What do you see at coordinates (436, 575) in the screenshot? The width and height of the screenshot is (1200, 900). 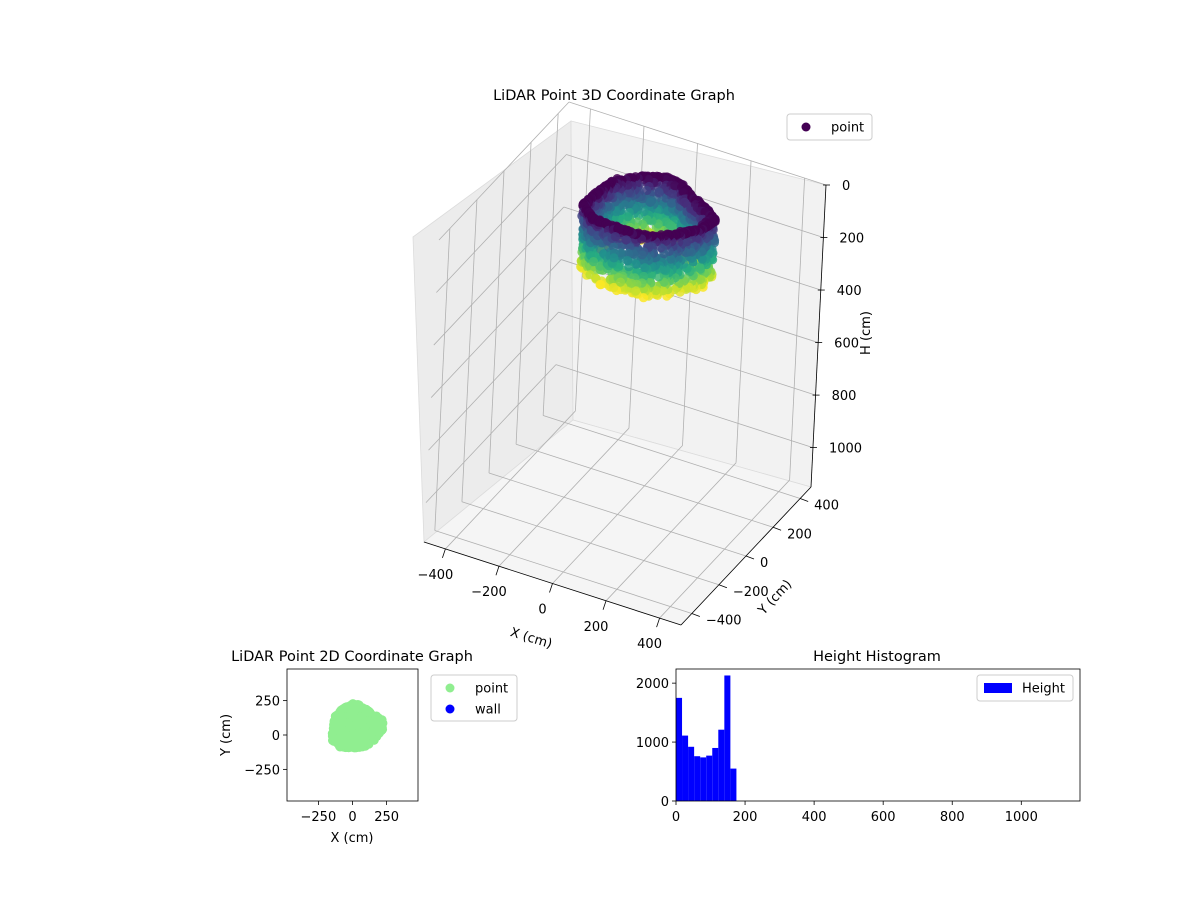 I see `x-tick-label-3d: −400` at bounding box center [436, 575].